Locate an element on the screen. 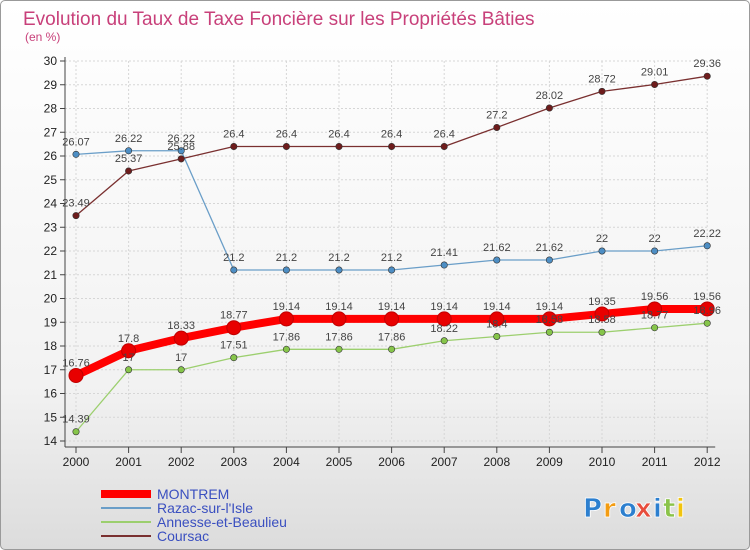 The width and height of the screenshot is (750, 550). y-tick-label: 27 is located at coordinates (51, 132).